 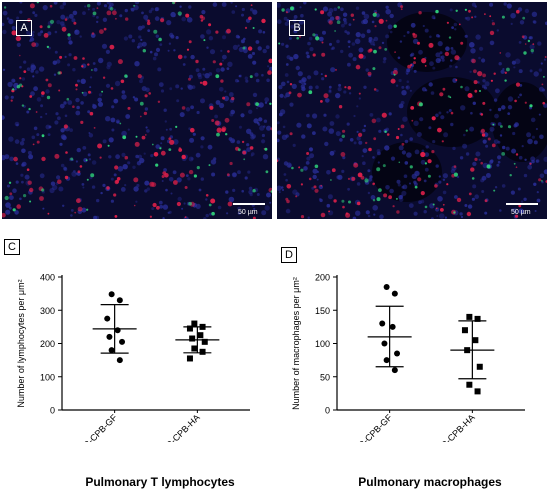 I want to click on scale-bar-b, so click(x=522, y=204).